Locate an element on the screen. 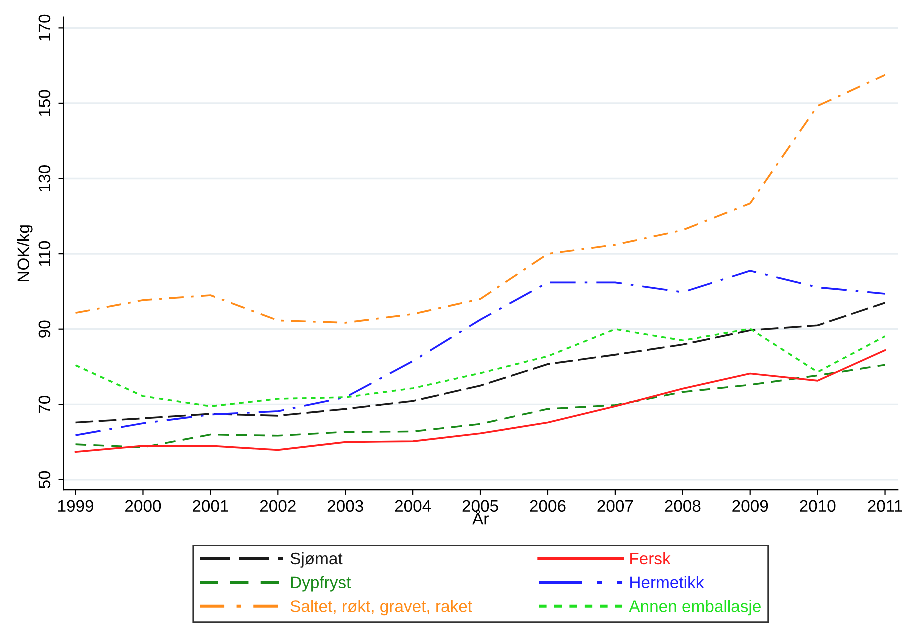 Image resolution: width=909 pixels, height=639 pixels. x-tick-label: 2011 is located at coordinates (885, 506).